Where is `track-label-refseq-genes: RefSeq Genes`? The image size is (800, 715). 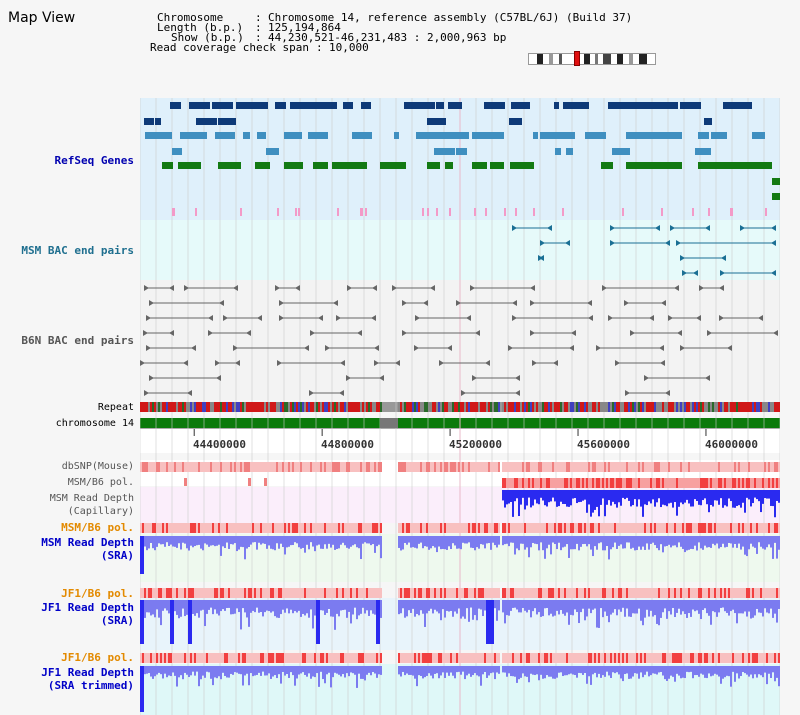
track-label-refseq-genes: RefSeq Genes is located at coordinates (94, 160).